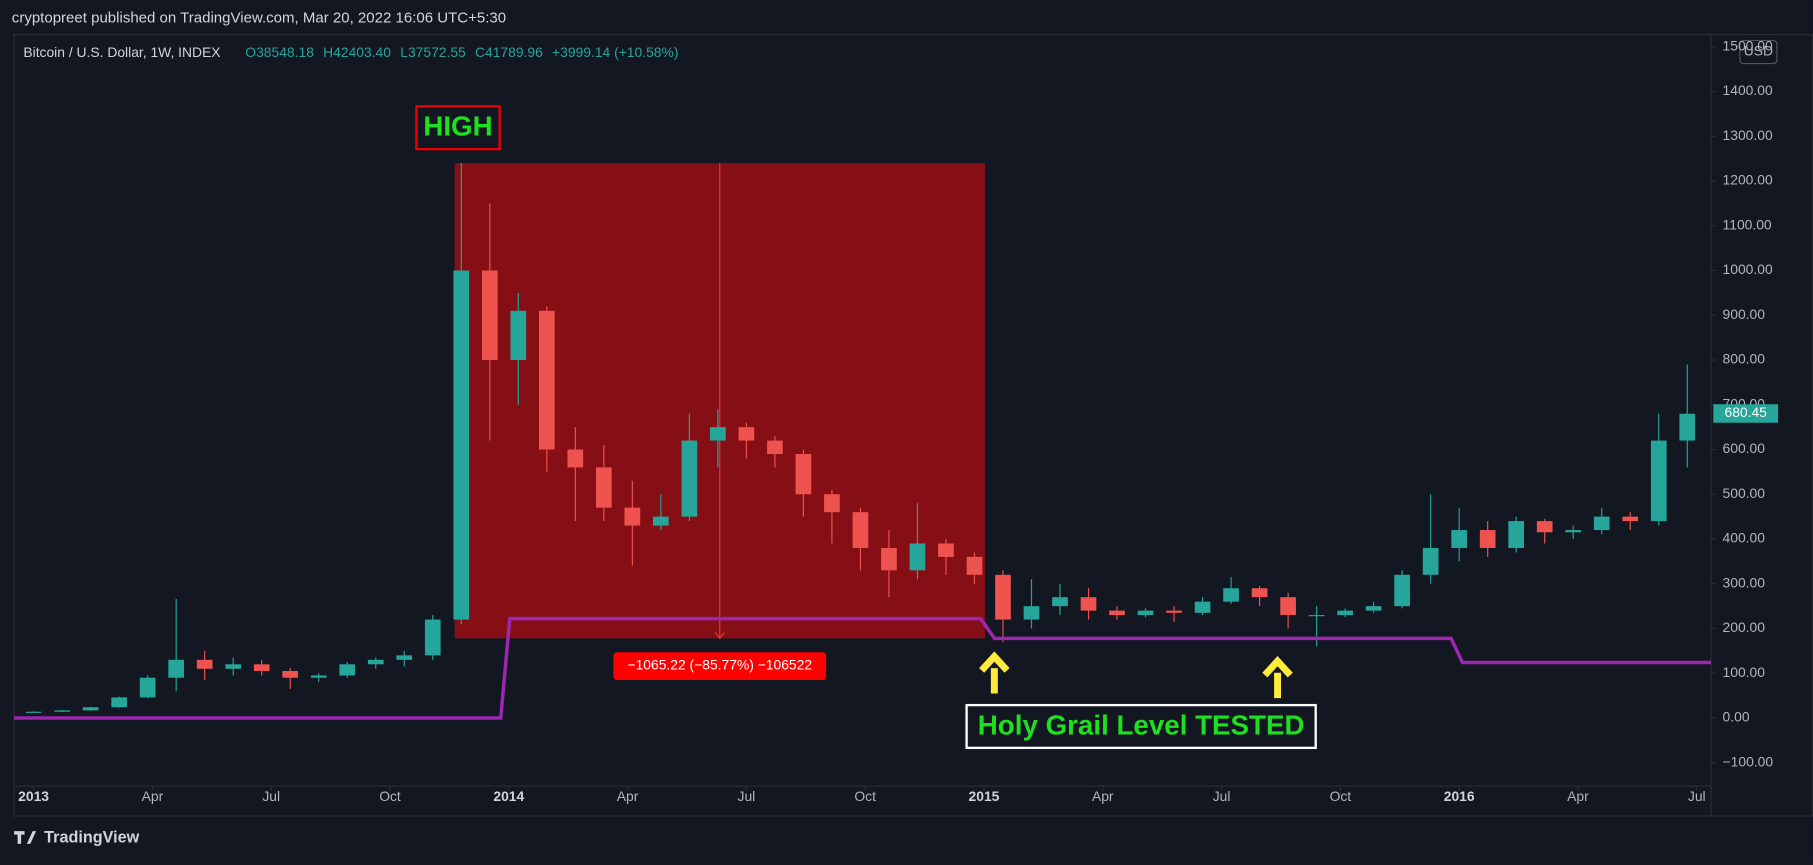  I want to click on annotation: HIGH, so click(457, 126).